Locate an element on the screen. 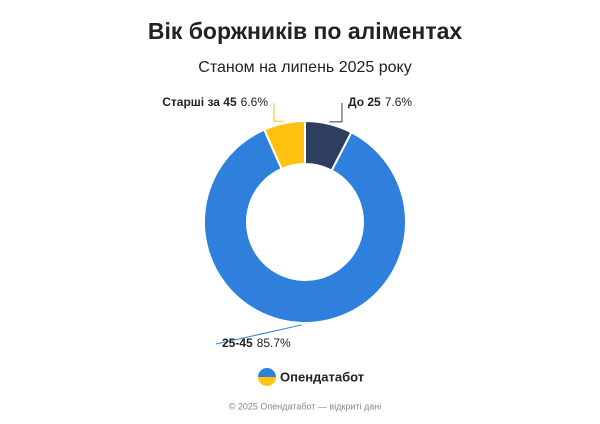  label-value: 7.6% is located at coordinates (399, 102).